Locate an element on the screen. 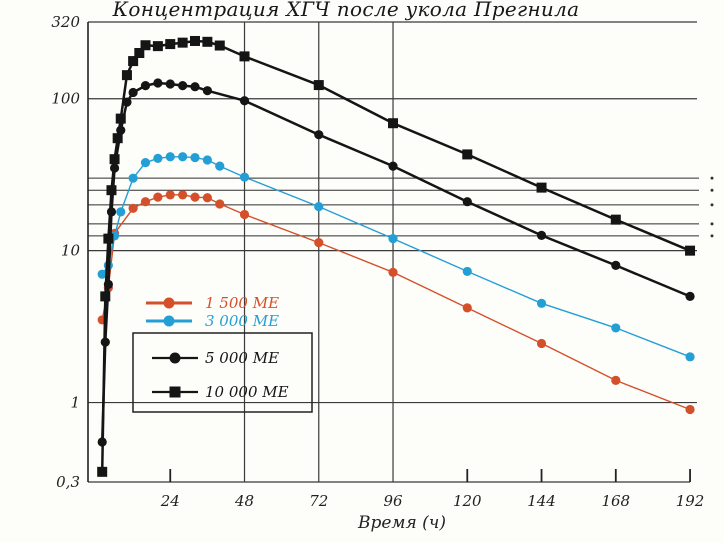  series-10000-me-marker-40h is located at coordinates (219, 45).